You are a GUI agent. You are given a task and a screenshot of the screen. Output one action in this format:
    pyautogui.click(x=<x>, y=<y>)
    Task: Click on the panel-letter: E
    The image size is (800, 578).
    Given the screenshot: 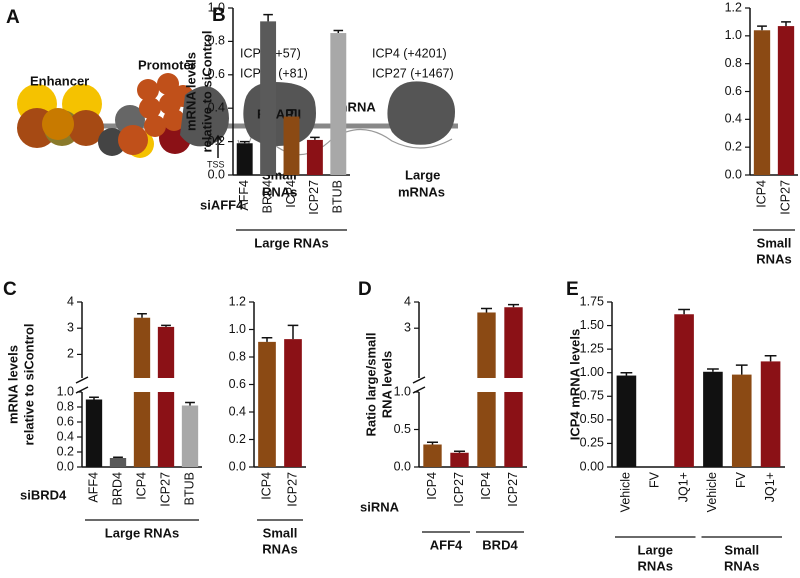 What is the action you would take?
    pyautogui.click(x=572, y=289)
    